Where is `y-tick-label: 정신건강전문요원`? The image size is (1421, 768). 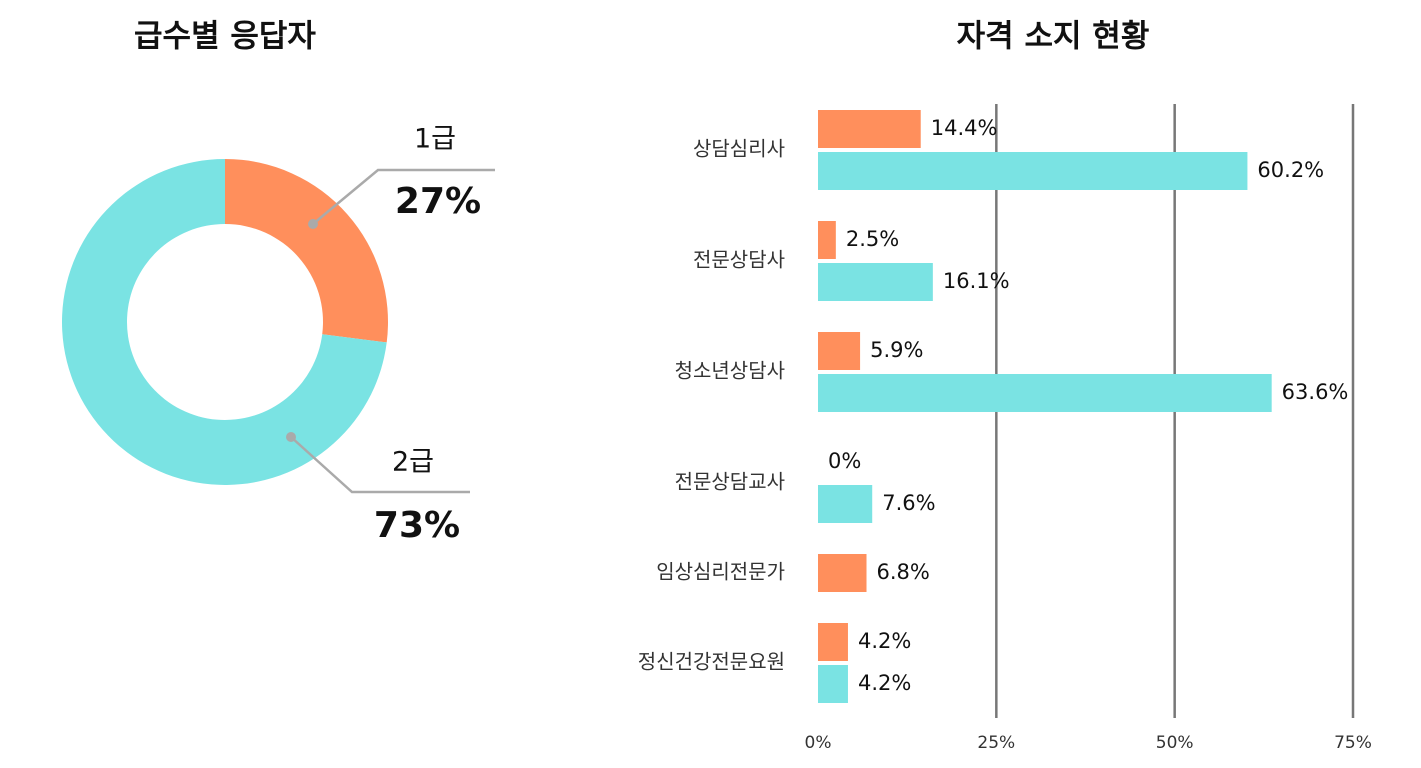 y-tick-label: 정신건강전문요원 is located at coordinates (711, 662).